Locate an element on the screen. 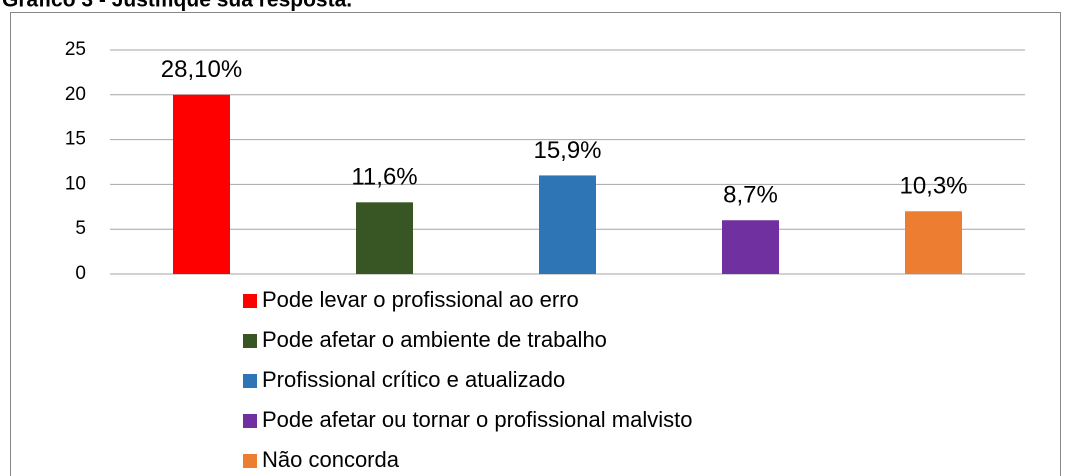 This screenshot has width=1070, height=476. legend-label: Profissional crítico e atualizado is located at coordinates (413, 379).